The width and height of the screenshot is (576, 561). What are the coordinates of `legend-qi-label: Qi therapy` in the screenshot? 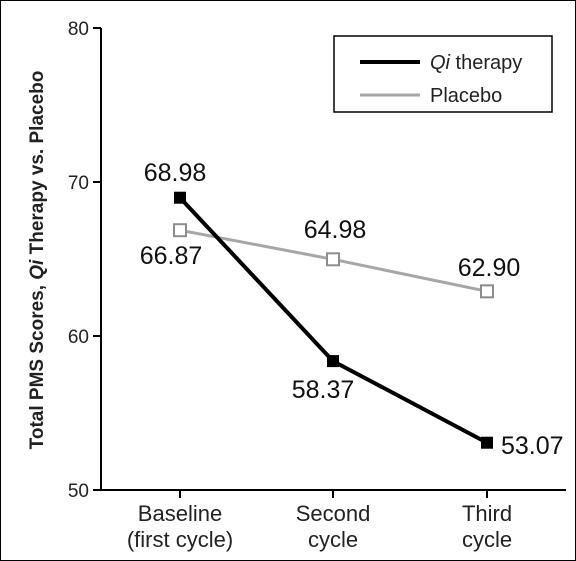 It's located at (476, 63).